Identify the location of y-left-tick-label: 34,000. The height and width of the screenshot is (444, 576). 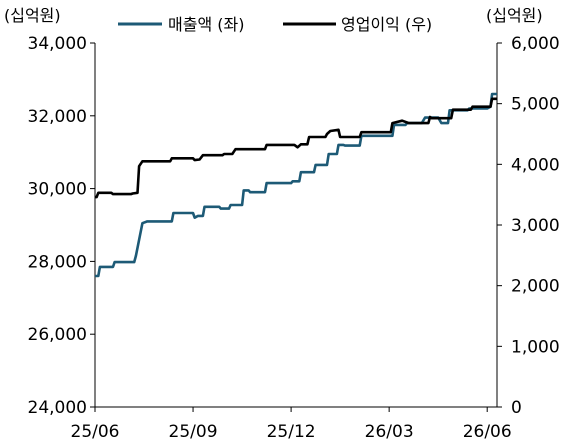
(57, 44).